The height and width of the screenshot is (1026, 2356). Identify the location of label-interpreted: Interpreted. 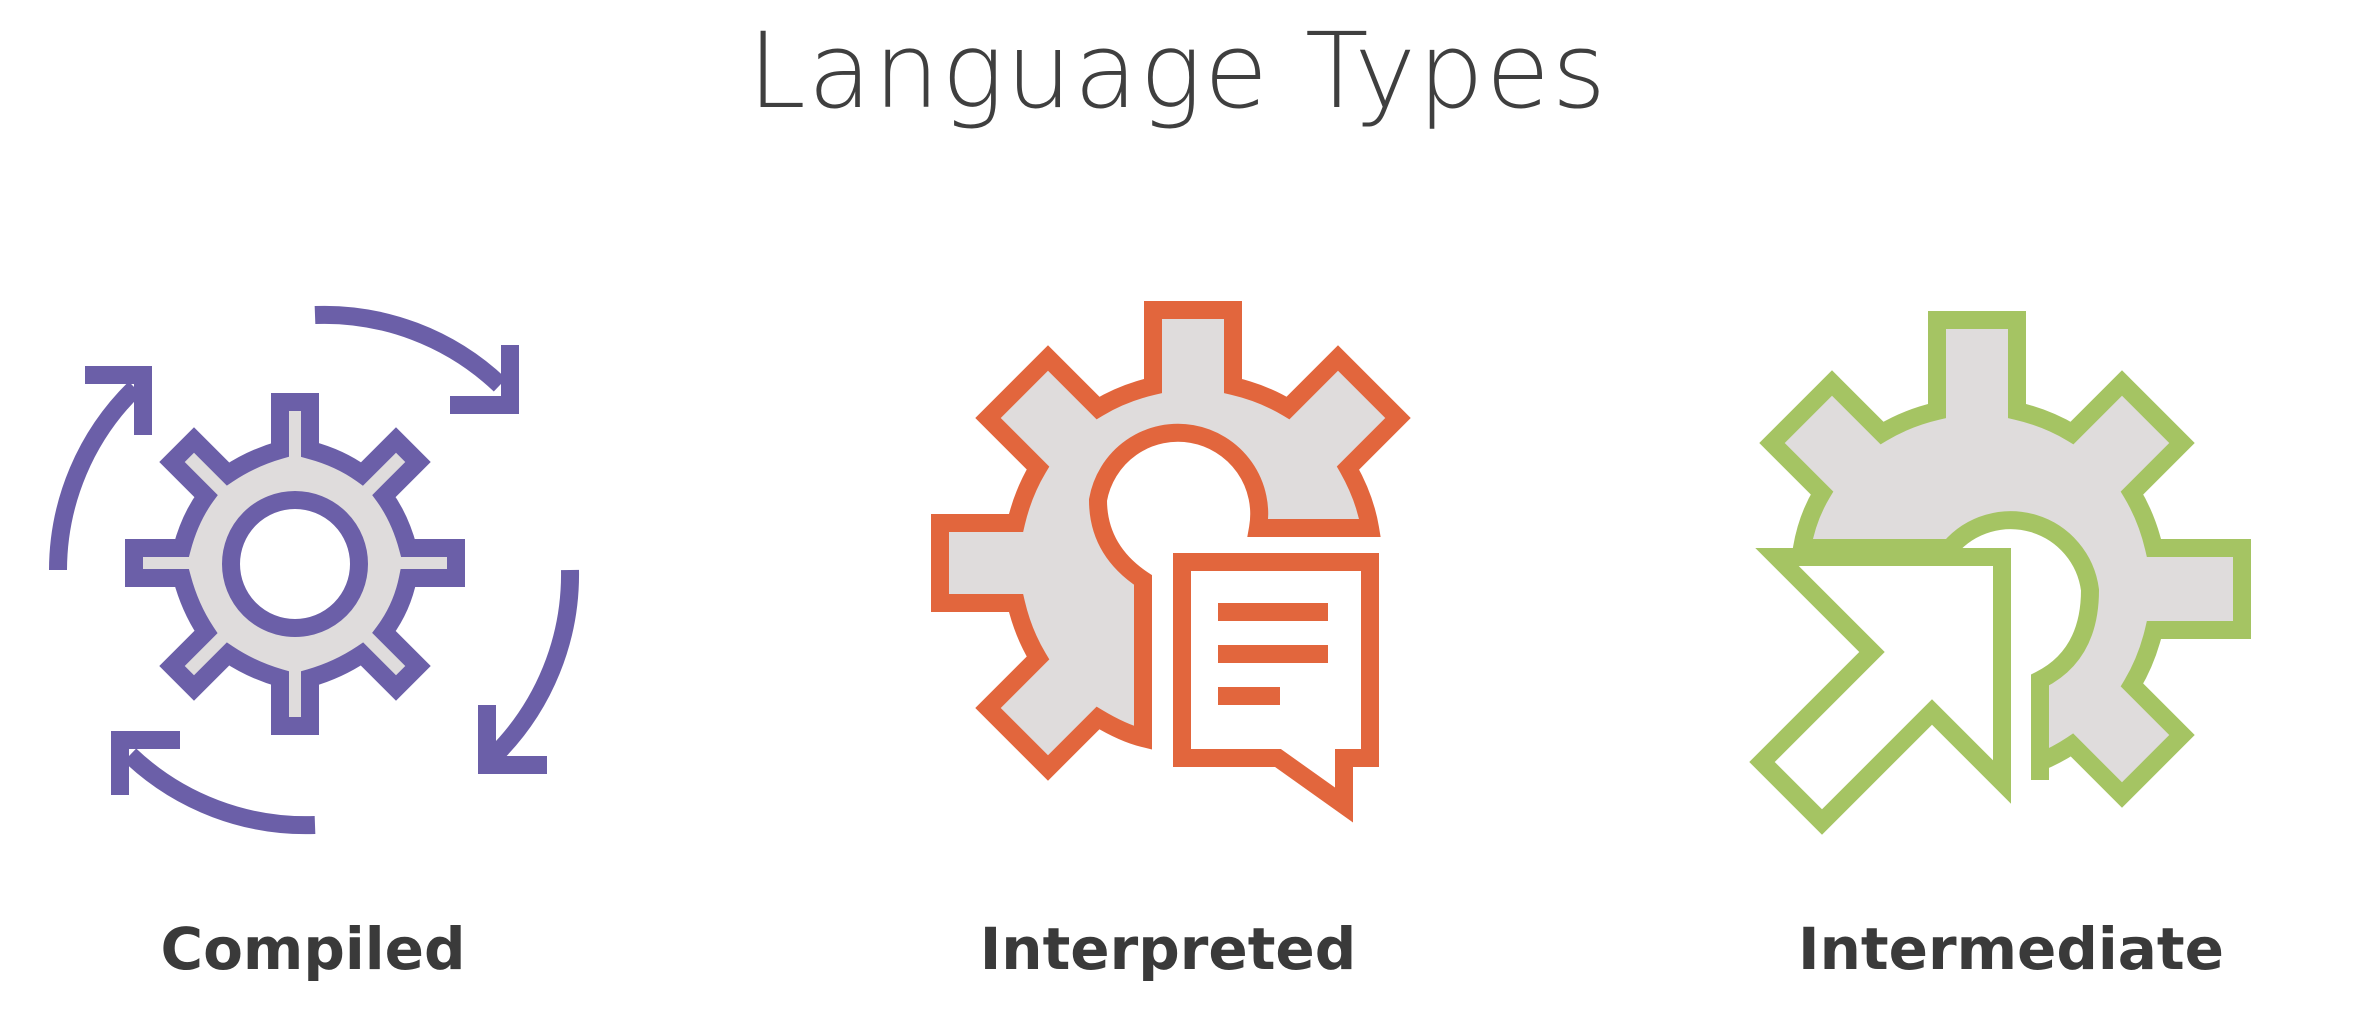
(1168, 949).